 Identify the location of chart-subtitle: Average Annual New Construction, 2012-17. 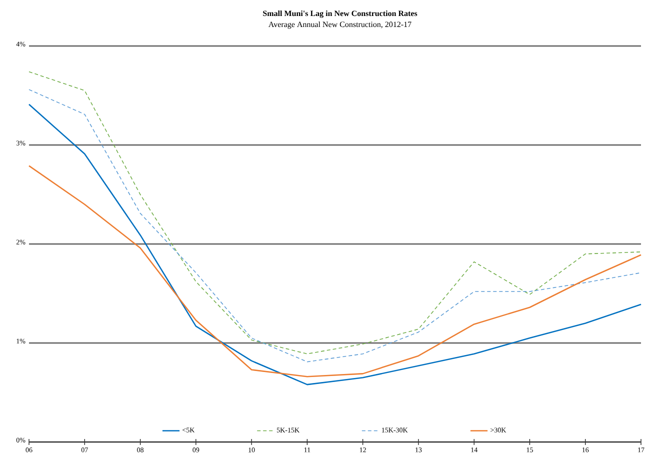
(340, 25).